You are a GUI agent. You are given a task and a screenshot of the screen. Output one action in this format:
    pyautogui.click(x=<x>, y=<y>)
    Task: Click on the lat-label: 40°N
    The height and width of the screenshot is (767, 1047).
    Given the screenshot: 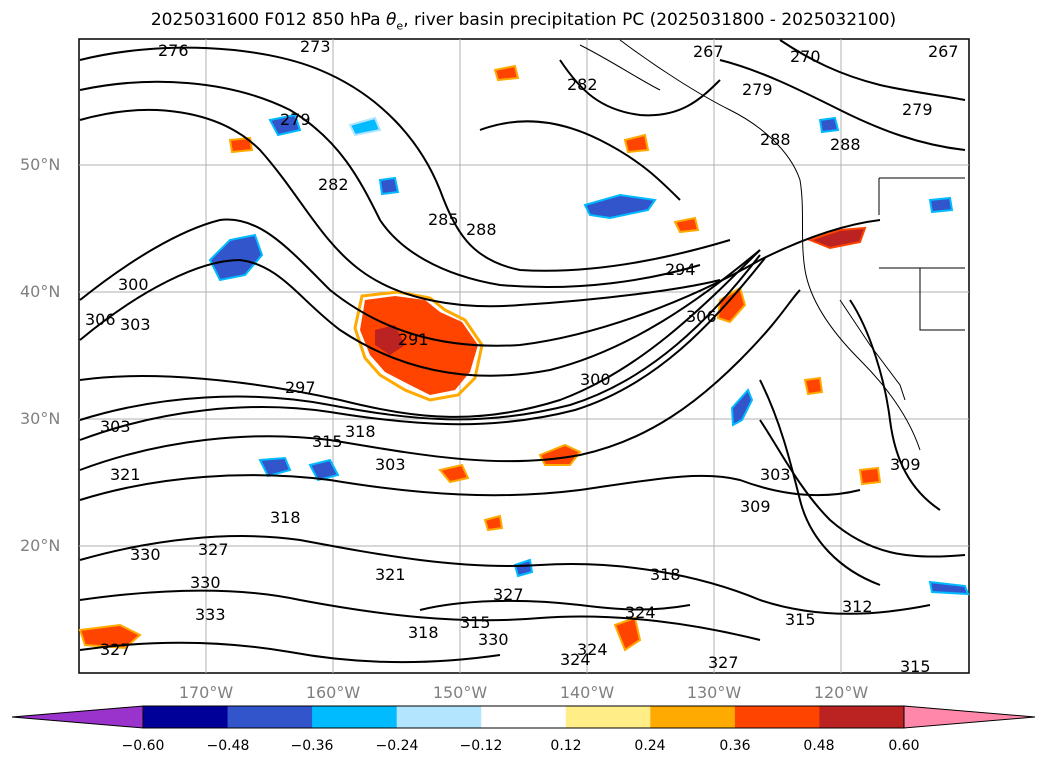 What is the action you would take?
    pyautogui.click(x=40, y=291)
    